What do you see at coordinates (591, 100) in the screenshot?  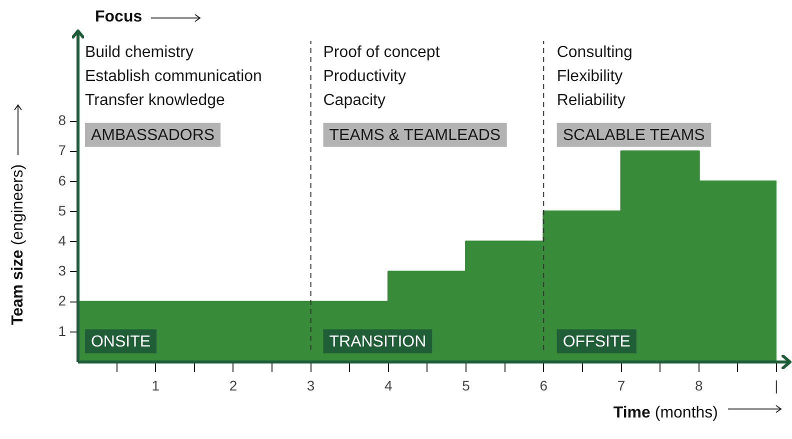 I see `annotation: Reliability` at bounding box center [591, 100].